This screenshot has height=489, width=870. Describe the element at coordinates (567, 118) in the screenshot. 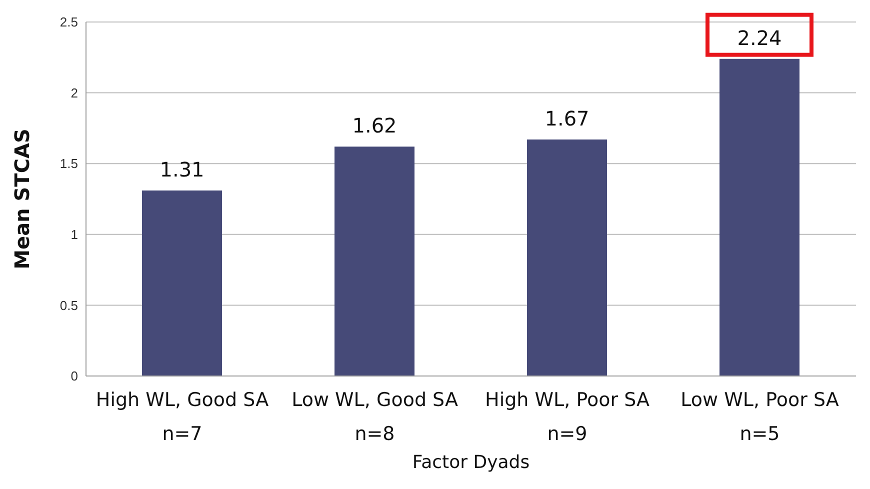

I see `data-label: 1.67` at that location.